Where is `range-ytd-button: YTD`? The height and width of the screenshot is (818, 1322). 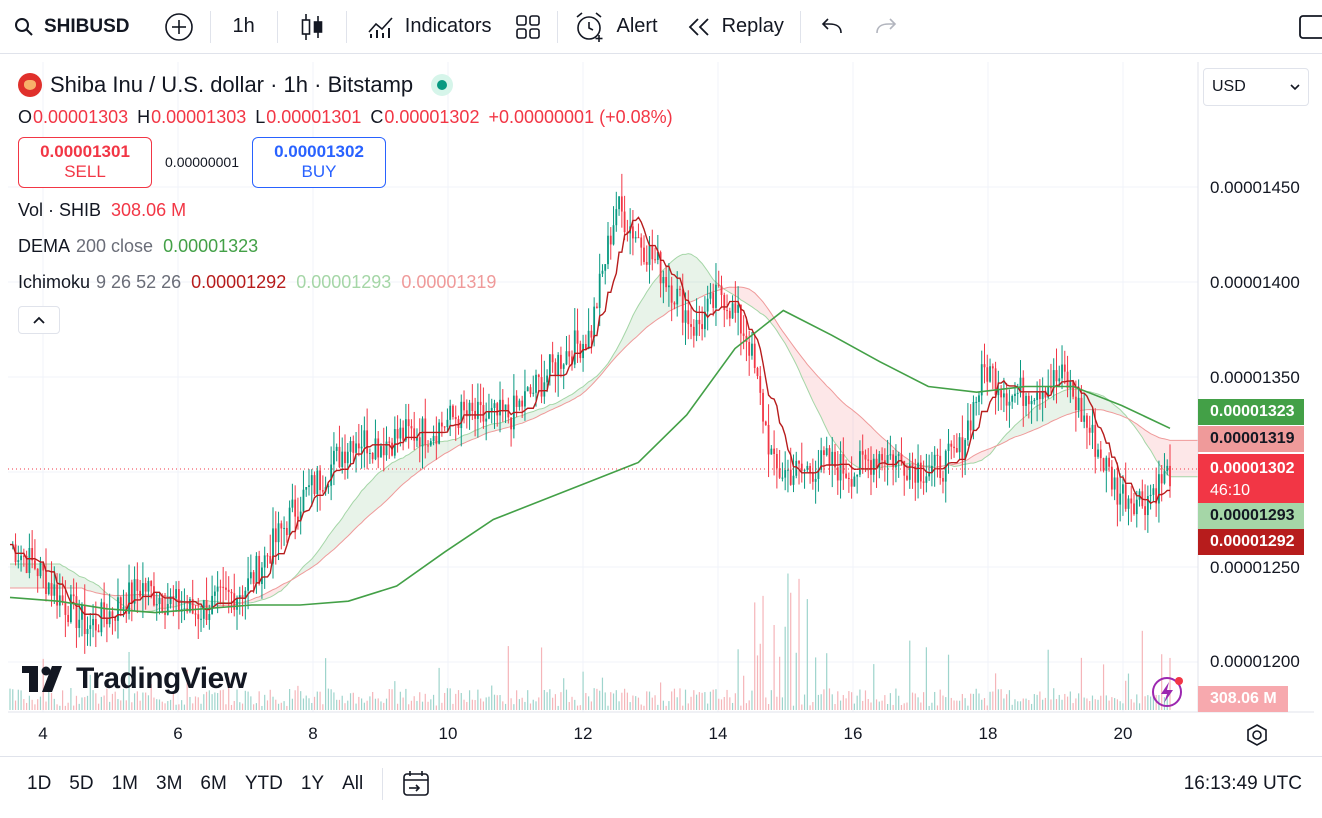 range-ytd-button: YTD is located at coordinates (263, 783).